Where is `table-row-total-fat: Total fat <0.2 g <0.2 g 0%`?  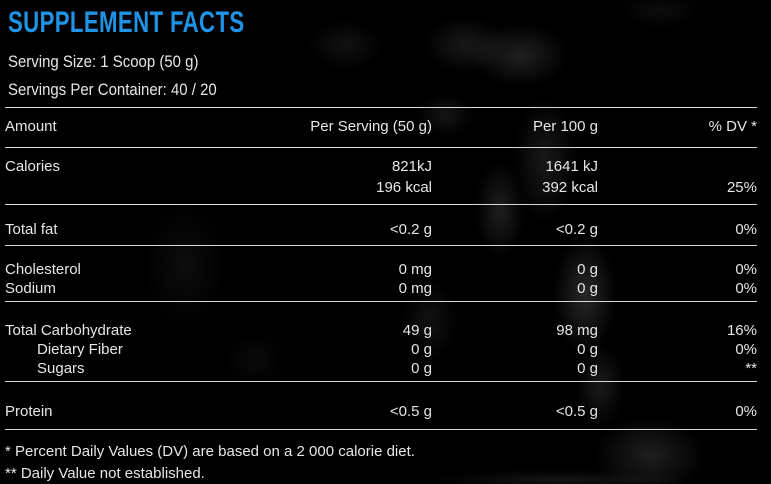 table-row-total-fat: Total fat <0.2 g <0.2 g 0% is located at coordinates (381, 230).